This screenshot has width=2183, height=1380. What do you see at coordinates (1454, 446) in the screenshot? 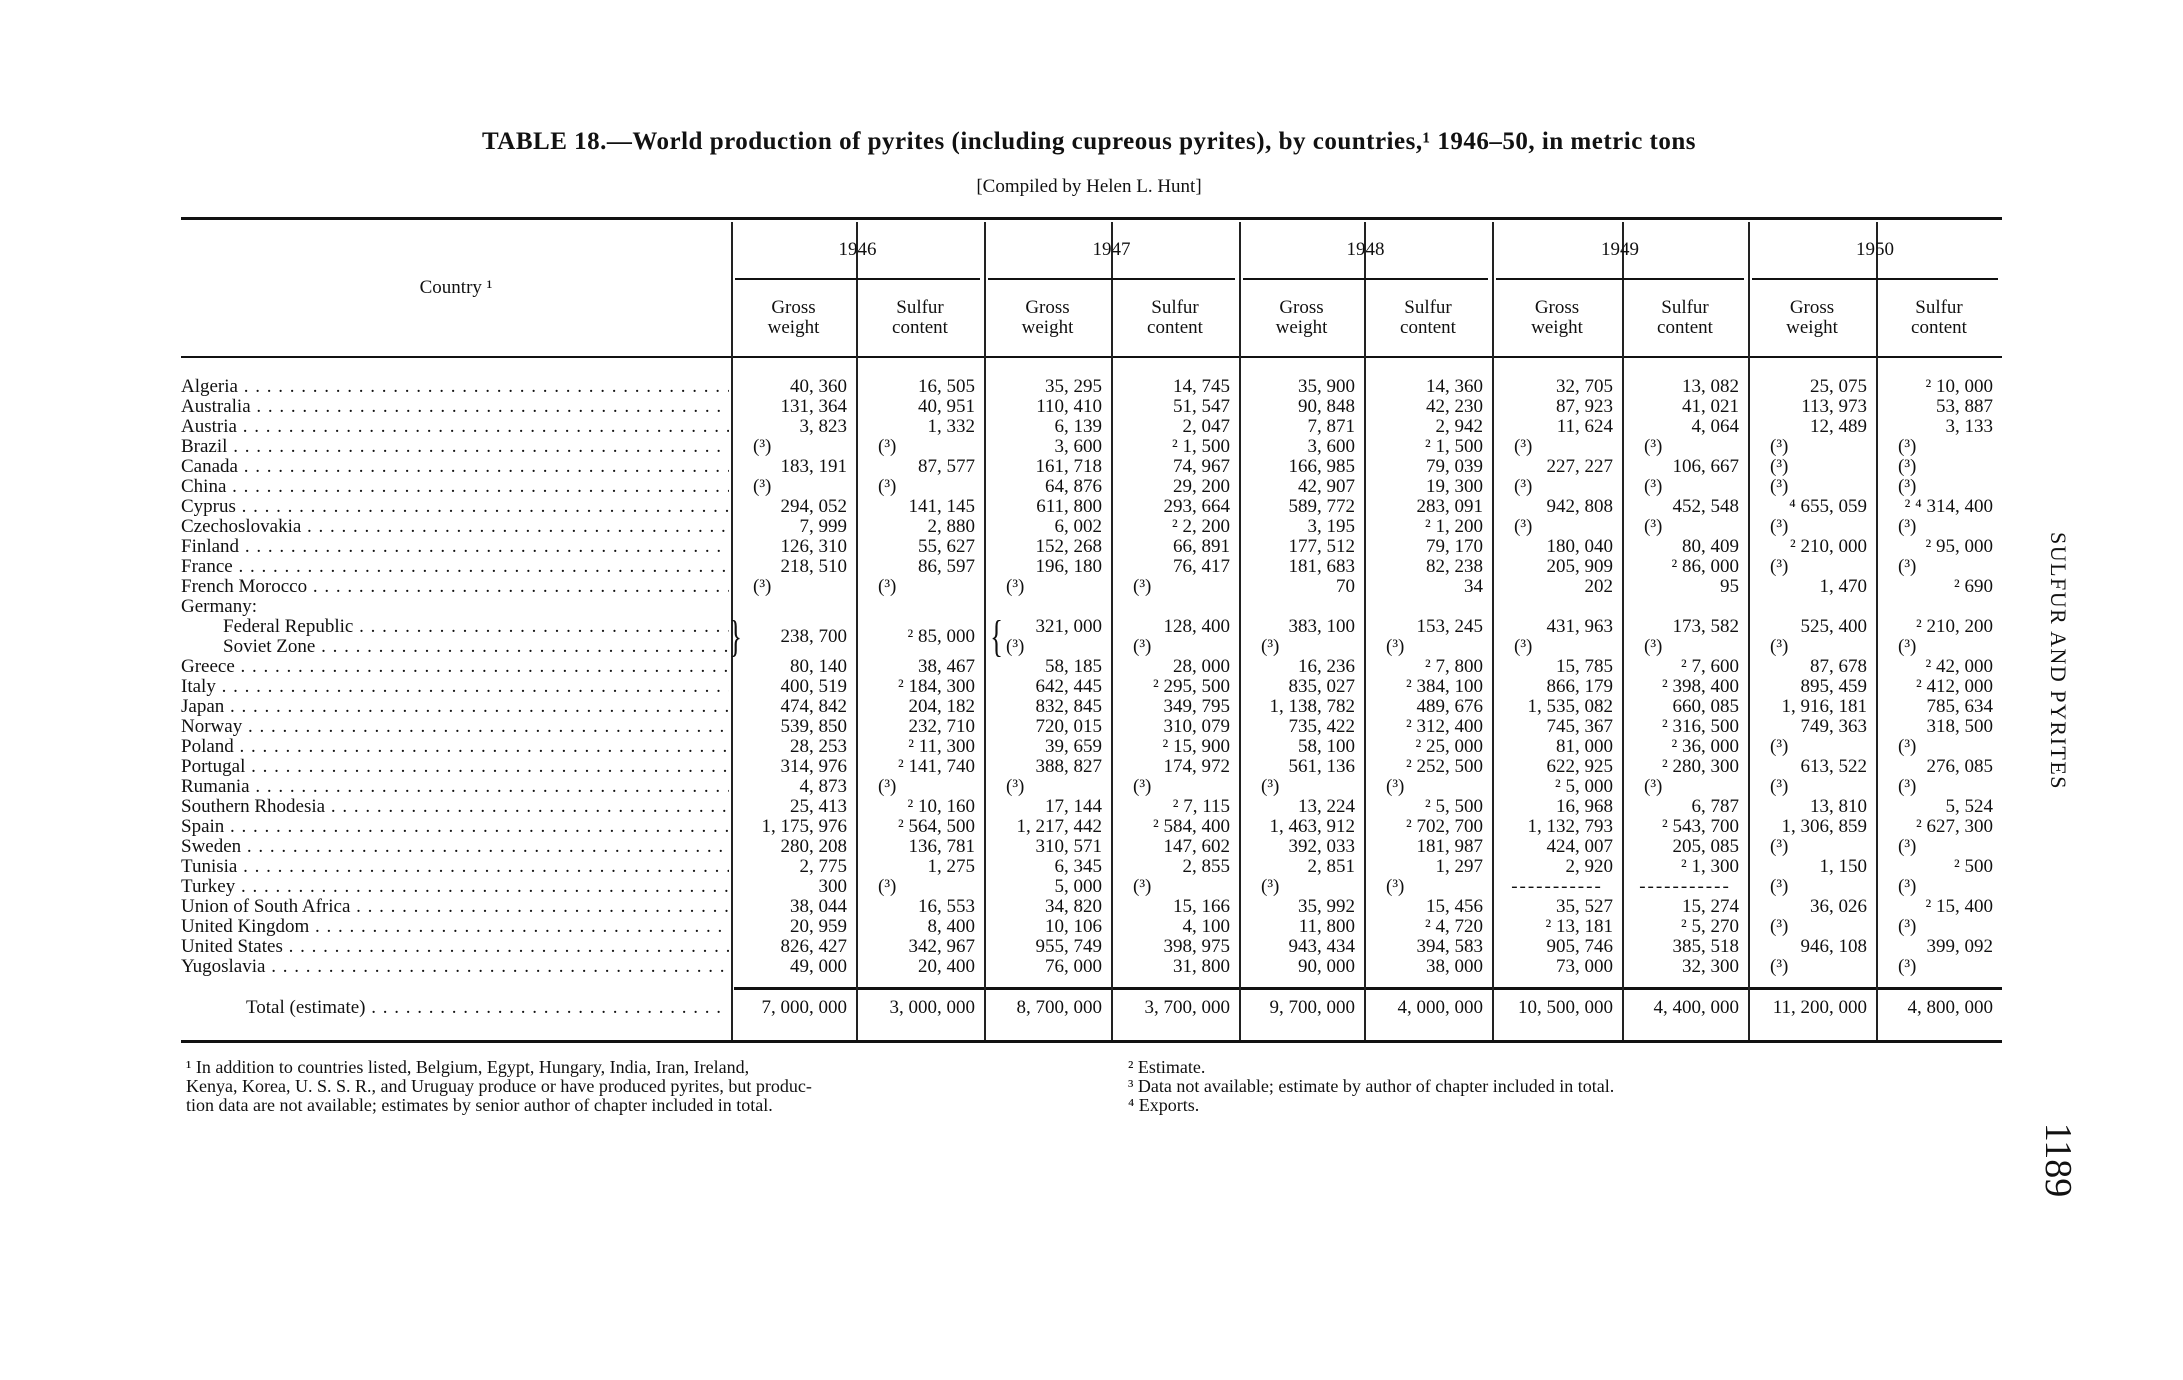
I see `value-cell: ² 1, 500` at bounding box center [1454, 446].